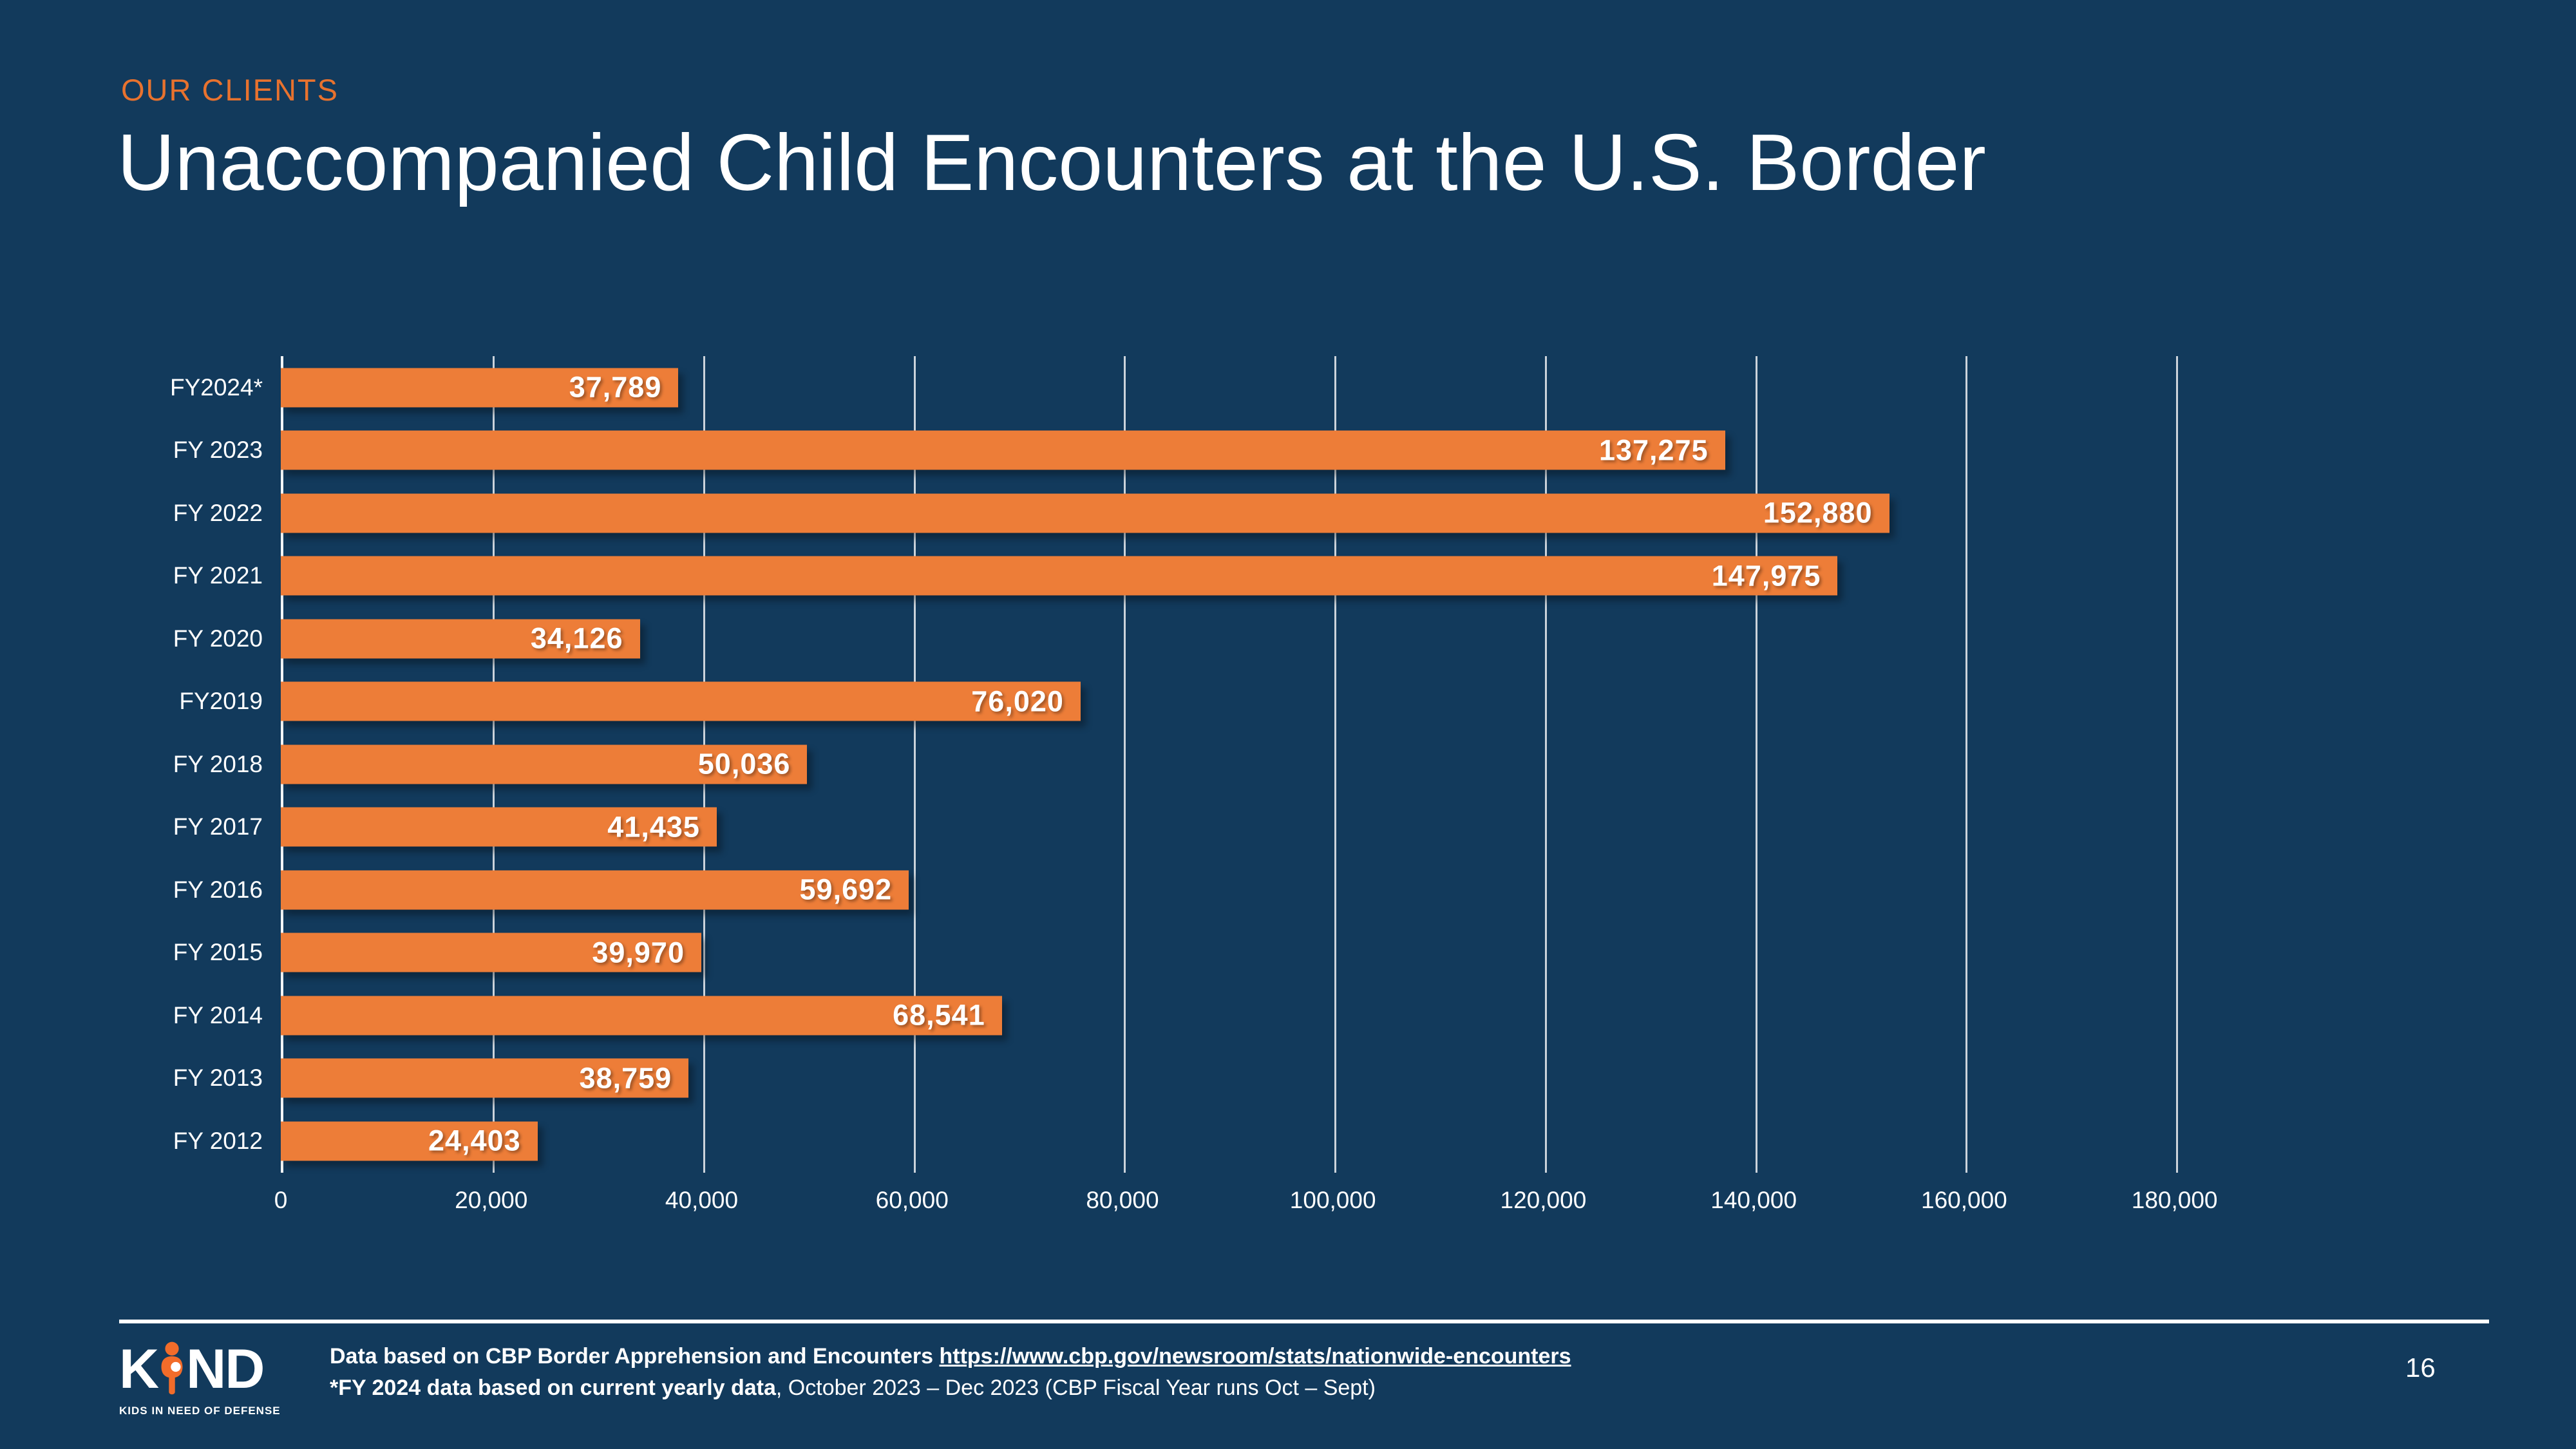  What do you see at coordinates (218, 575) in the screenshot?
I see `y-axis-label: FY 2021` at bounding box center [218, 575].